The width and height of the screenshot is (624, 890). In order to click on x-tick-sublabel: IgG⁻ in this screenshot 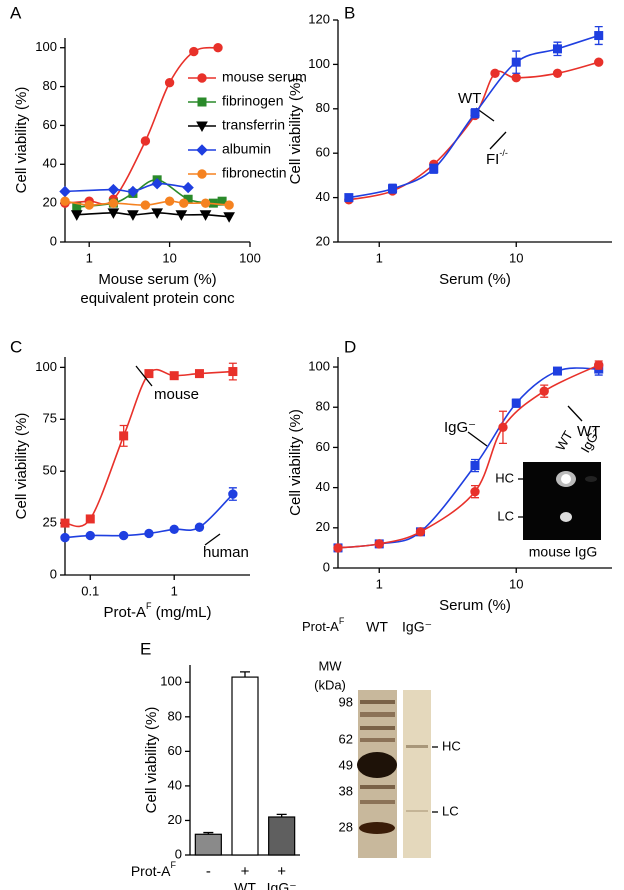, I will do `click(282, 885)`.